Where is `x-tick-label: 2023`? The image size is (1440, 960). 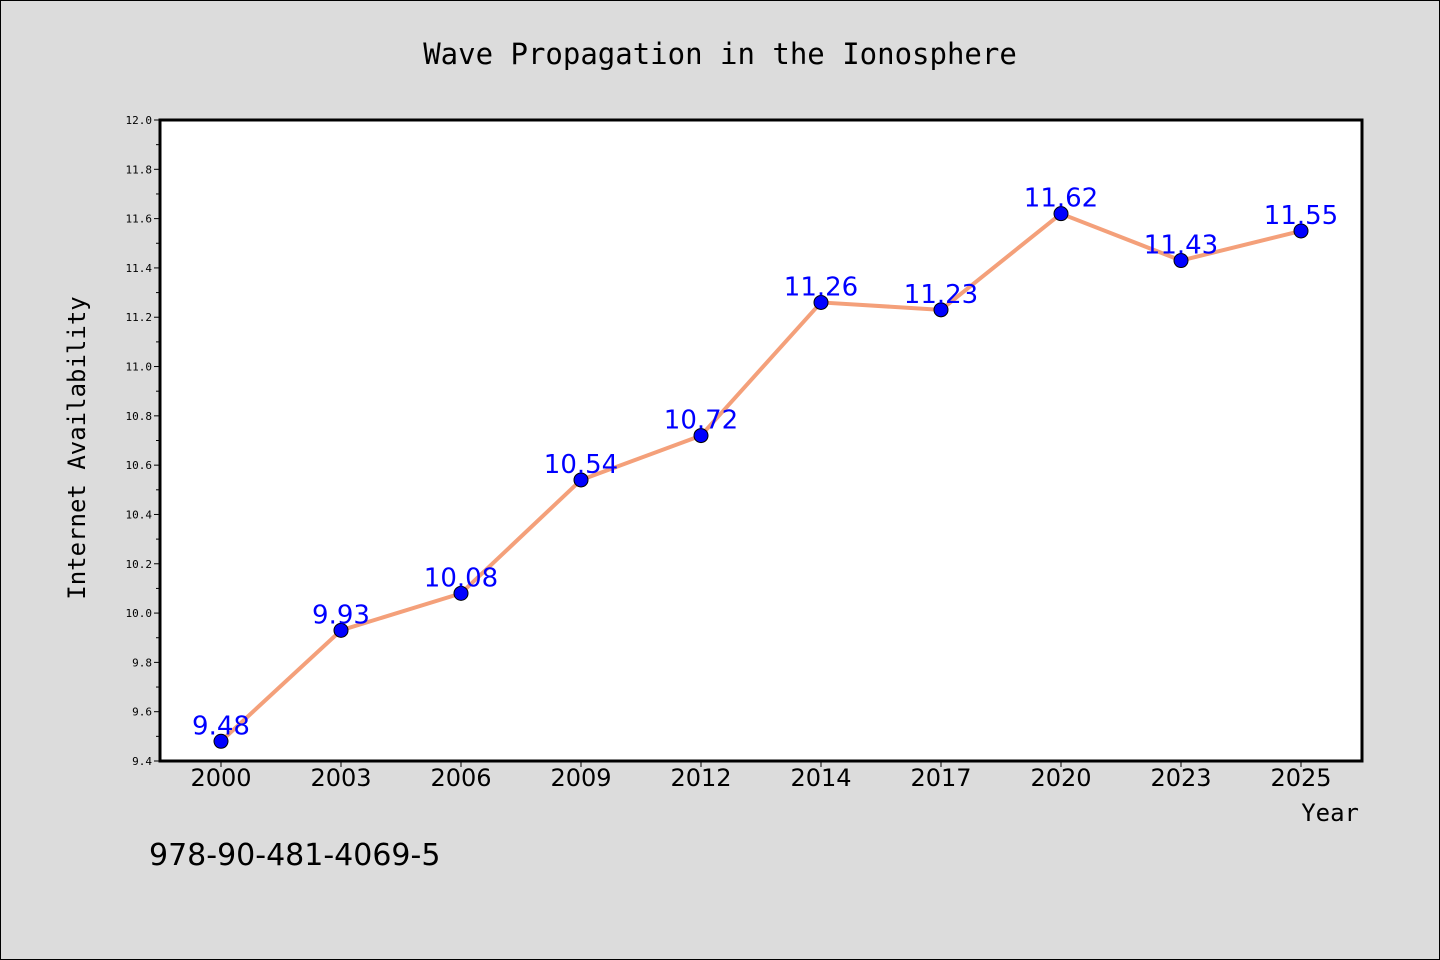 x-tick-label: 2023 is located at coordinates (1180, 778).